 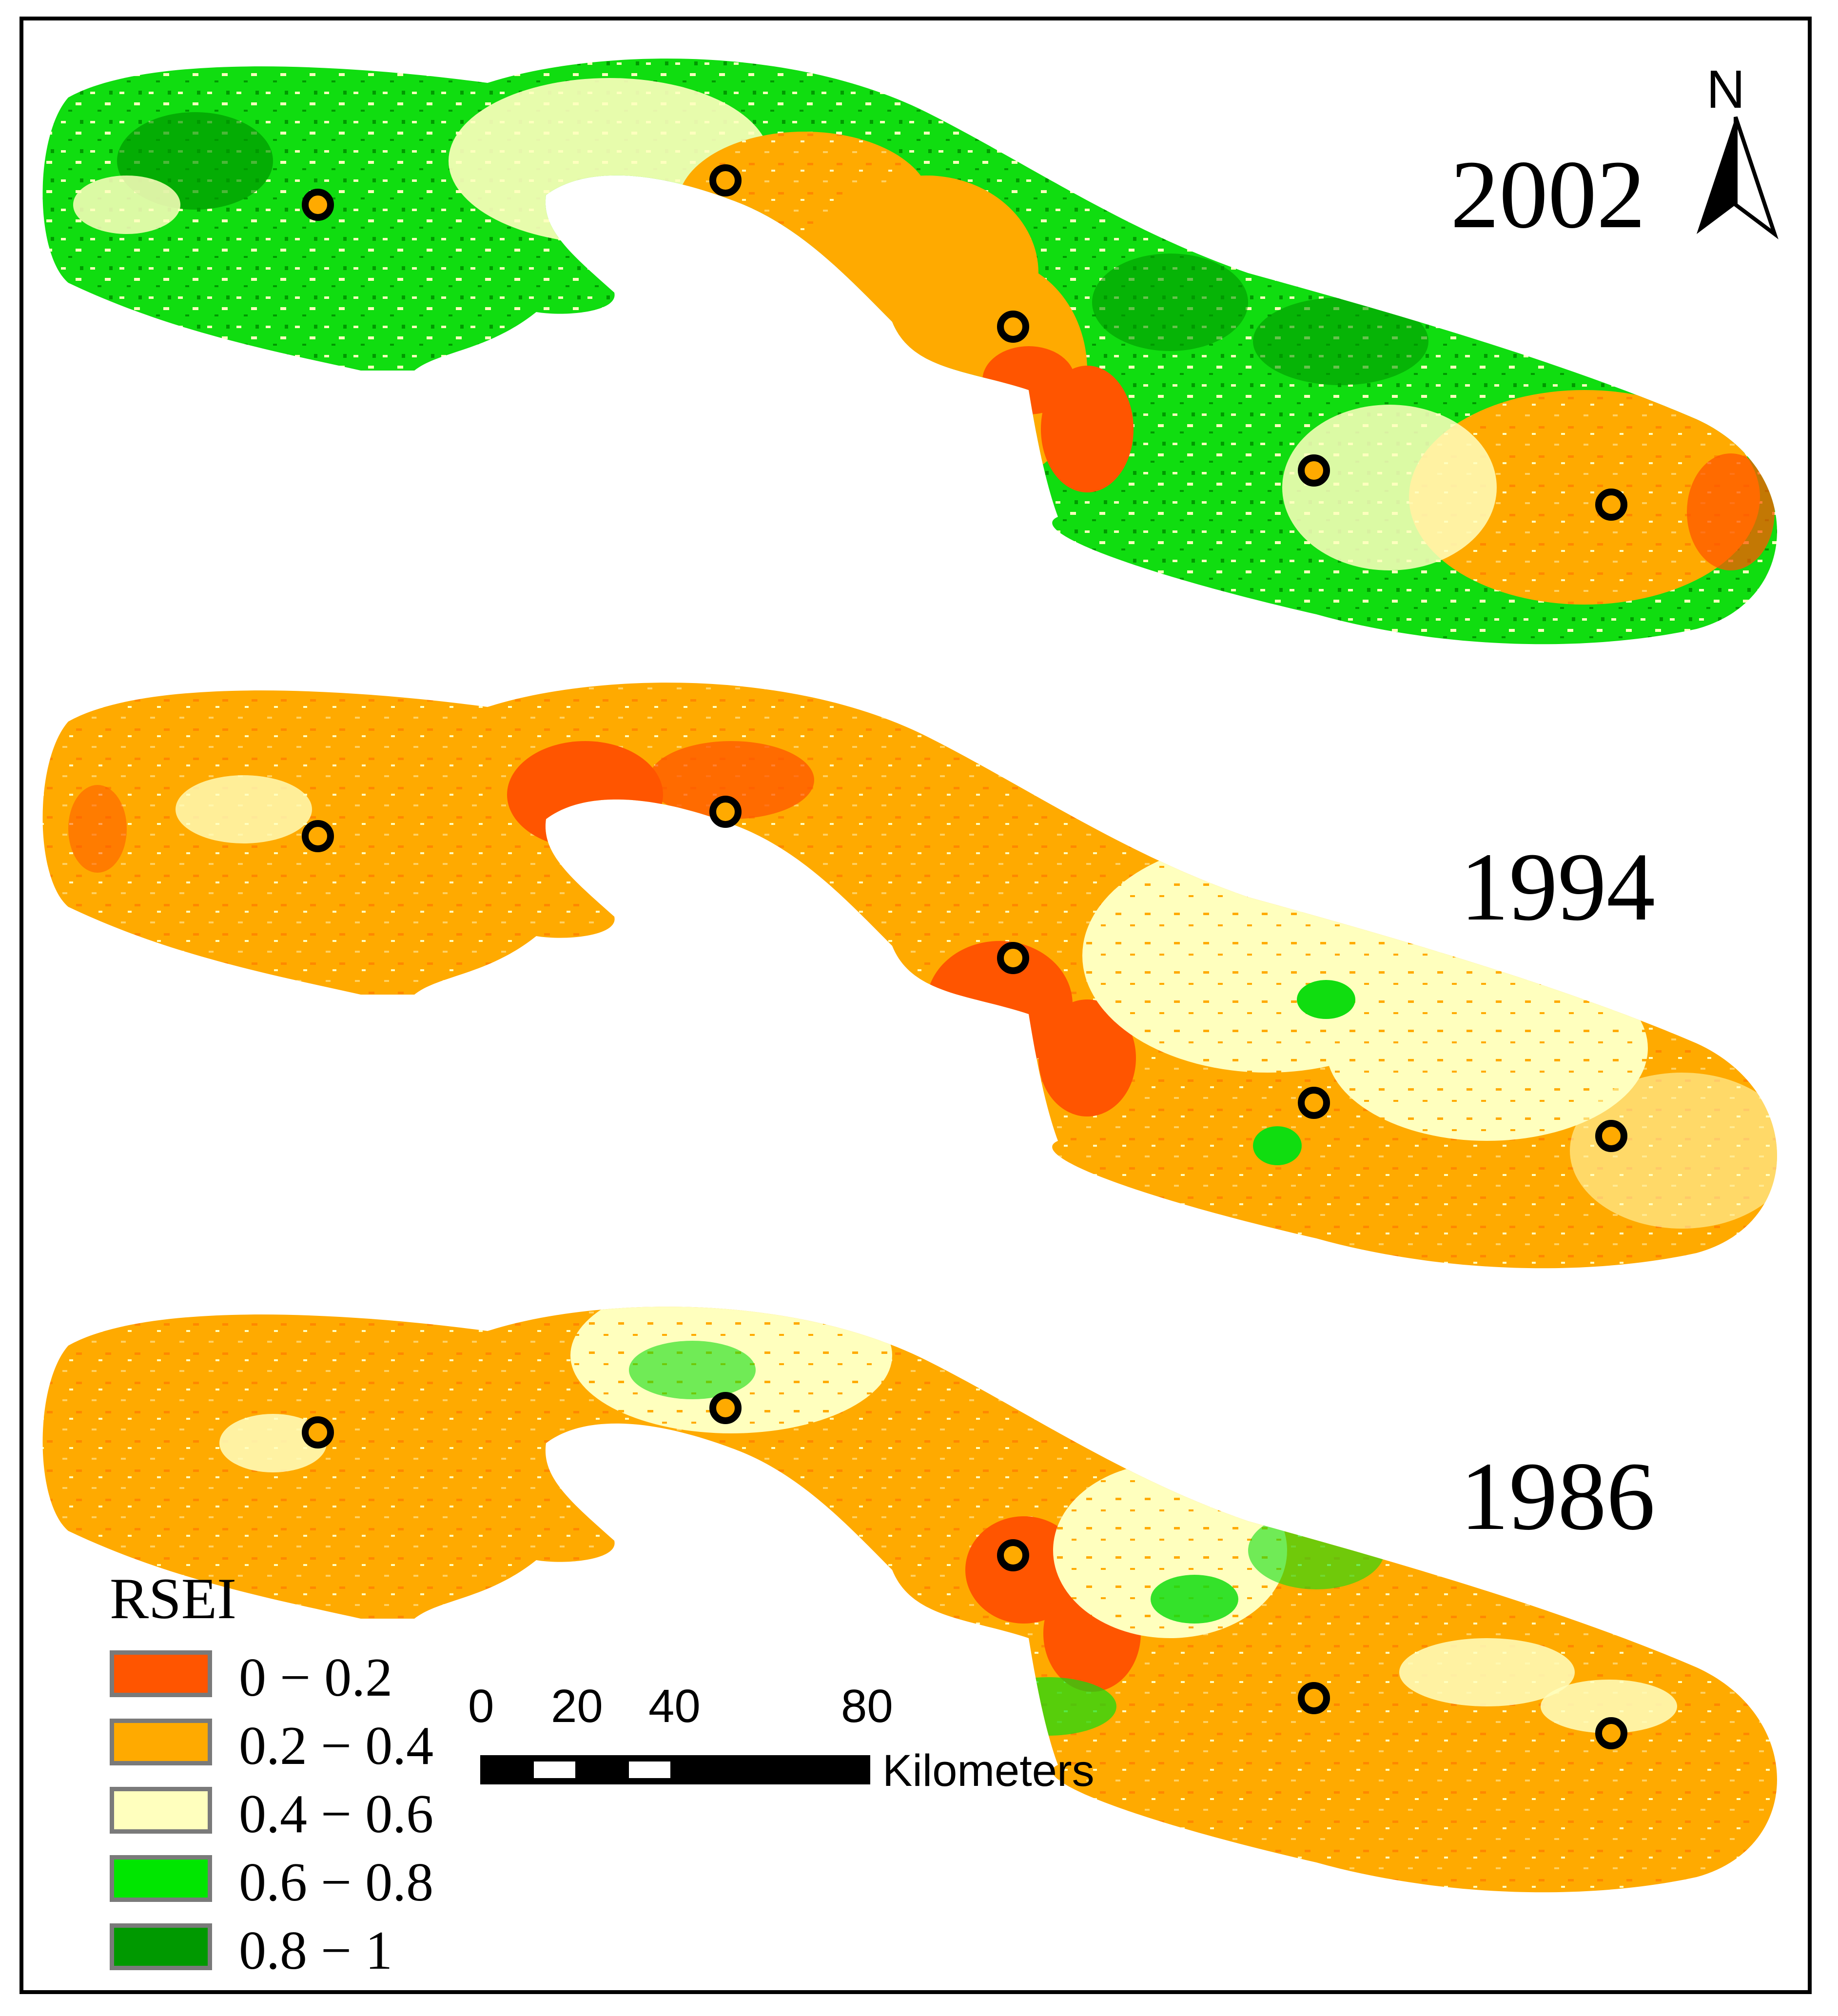 What do you see at coordinates (481, 1706) in the screenshot?
I see `scale-tick-0: 0` at bounding box center [481, 1706].